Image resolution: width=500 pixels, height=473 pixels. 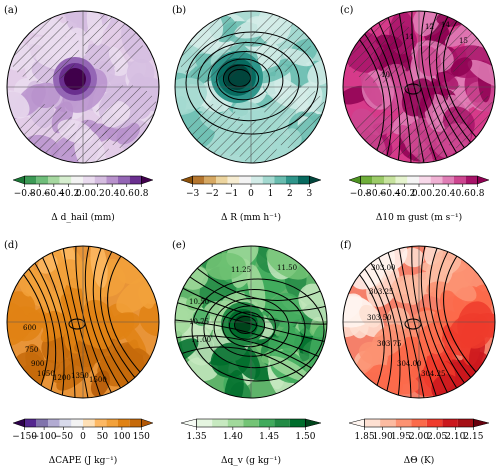 I want to click on panel-letter: (b), so click(x=179, y=10).